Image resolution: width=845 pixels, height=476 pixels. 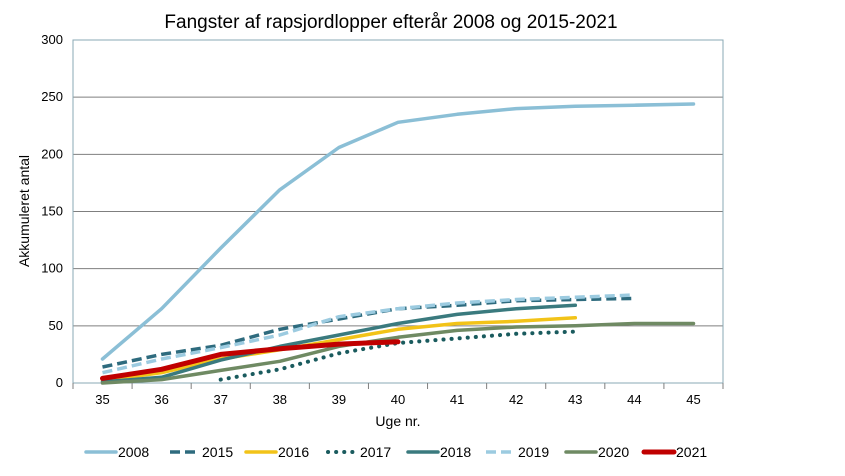 What do you see at coordinates (280, 399) in the screenshot?
I see `x-tick-label: 38` at bounding box center [280, 399].